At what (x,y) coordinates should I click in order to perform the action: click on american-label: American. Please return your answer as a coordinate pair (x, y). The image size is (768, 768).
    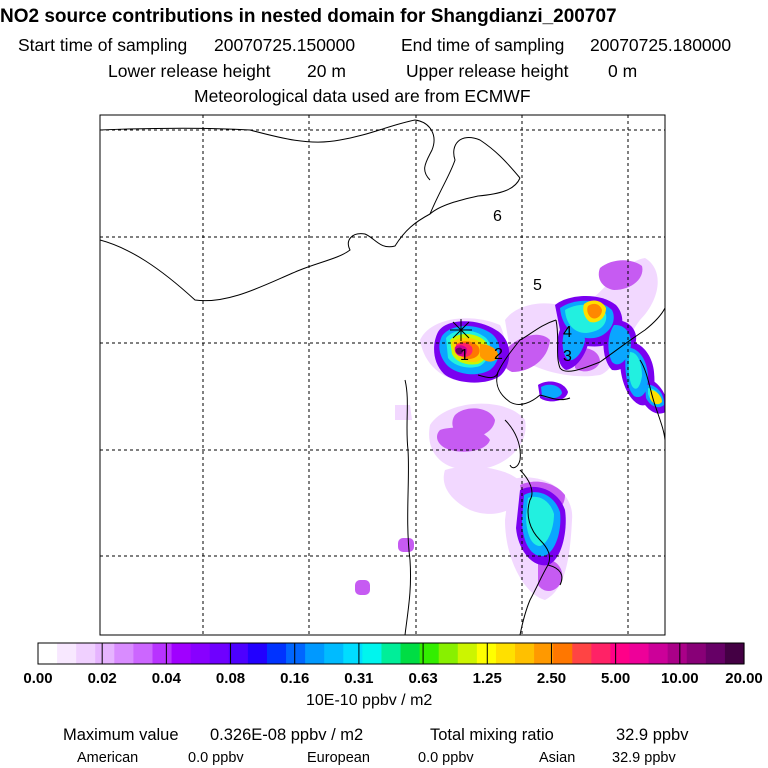
    Looking at the image, I should click on (108, 758).